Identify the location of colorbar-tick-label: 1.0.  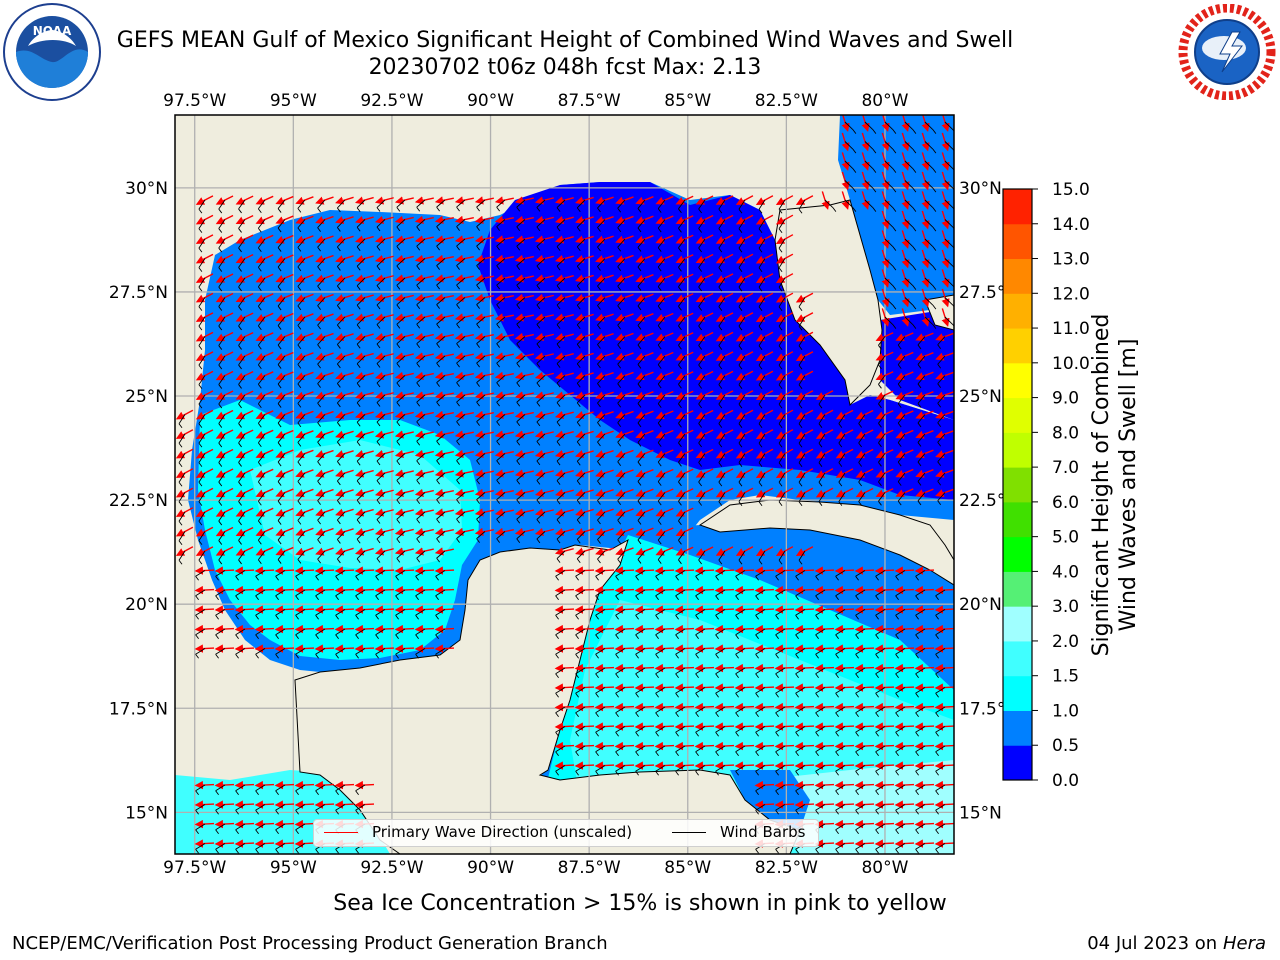
(1065, 711).